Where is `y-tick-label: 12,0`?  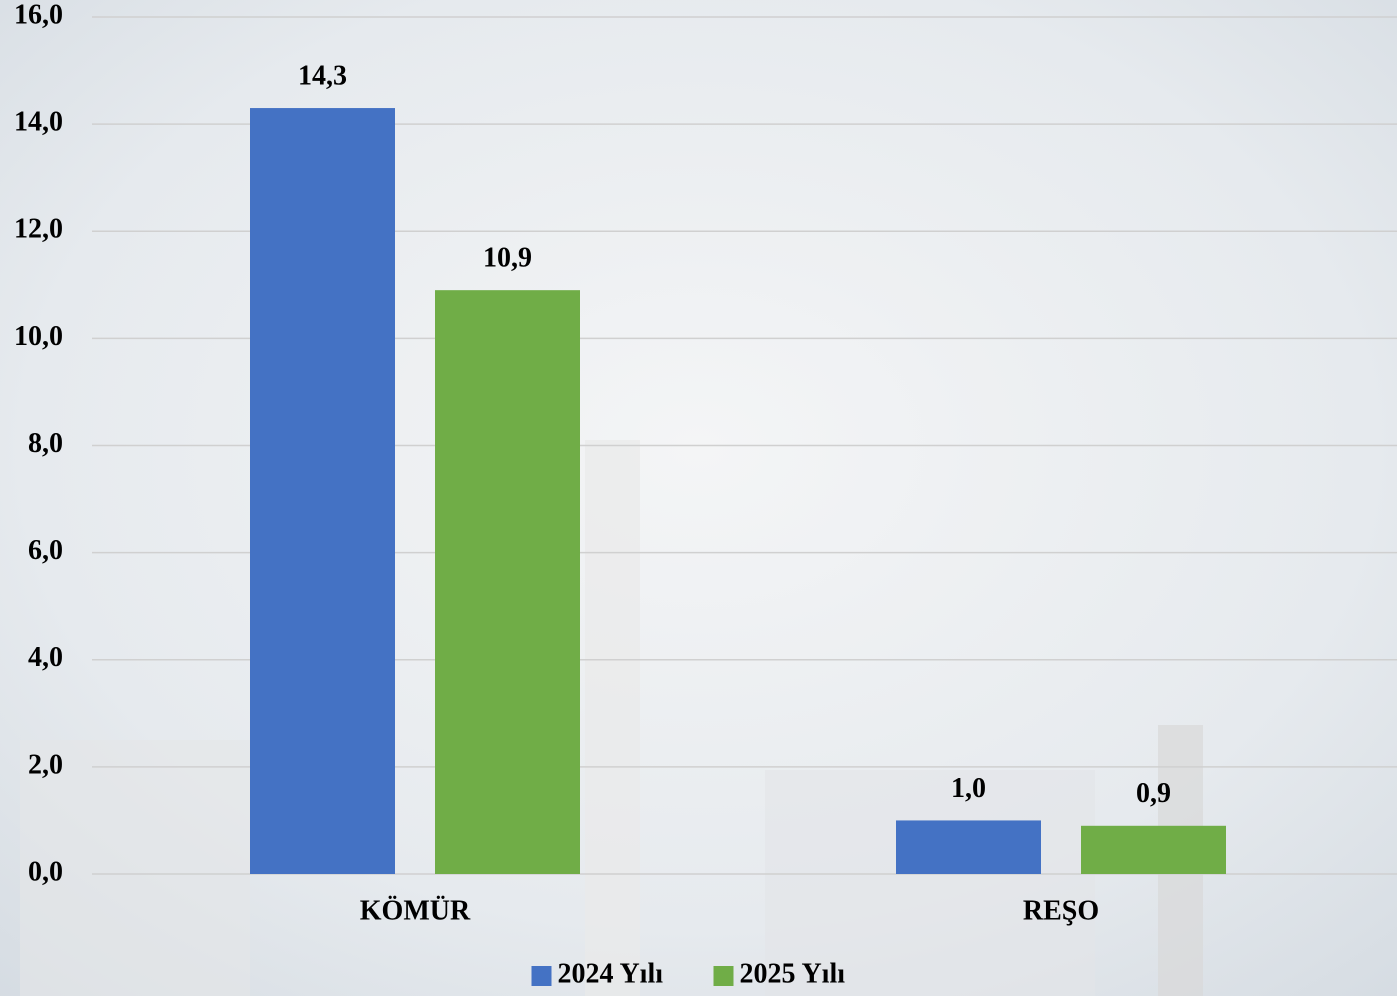
y-tick-label: 12,0 is located at coordinates (38, 229).